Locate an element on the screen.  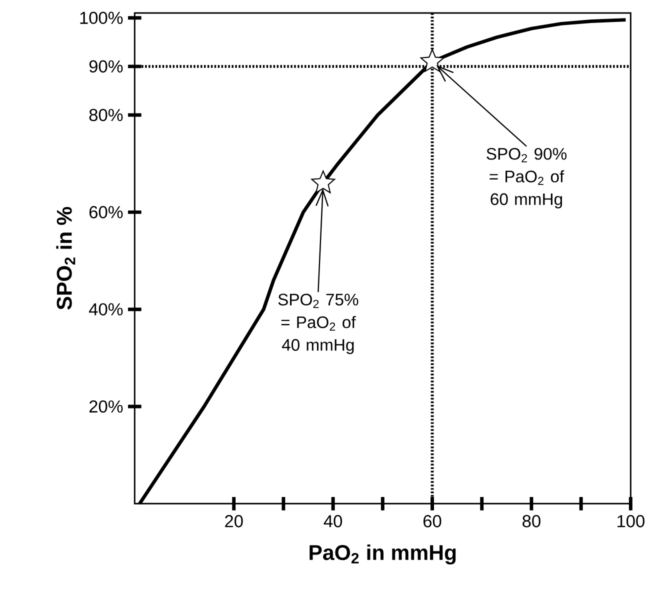
y-axis-title: SPO$_{2}$ in % is located at coordinates (66, 258).